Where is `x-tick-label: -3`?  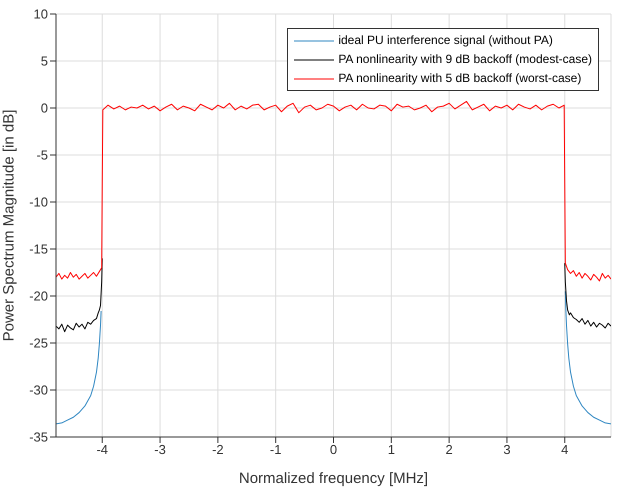
x-tick-label: -3 is located at coordinates (160, 450).